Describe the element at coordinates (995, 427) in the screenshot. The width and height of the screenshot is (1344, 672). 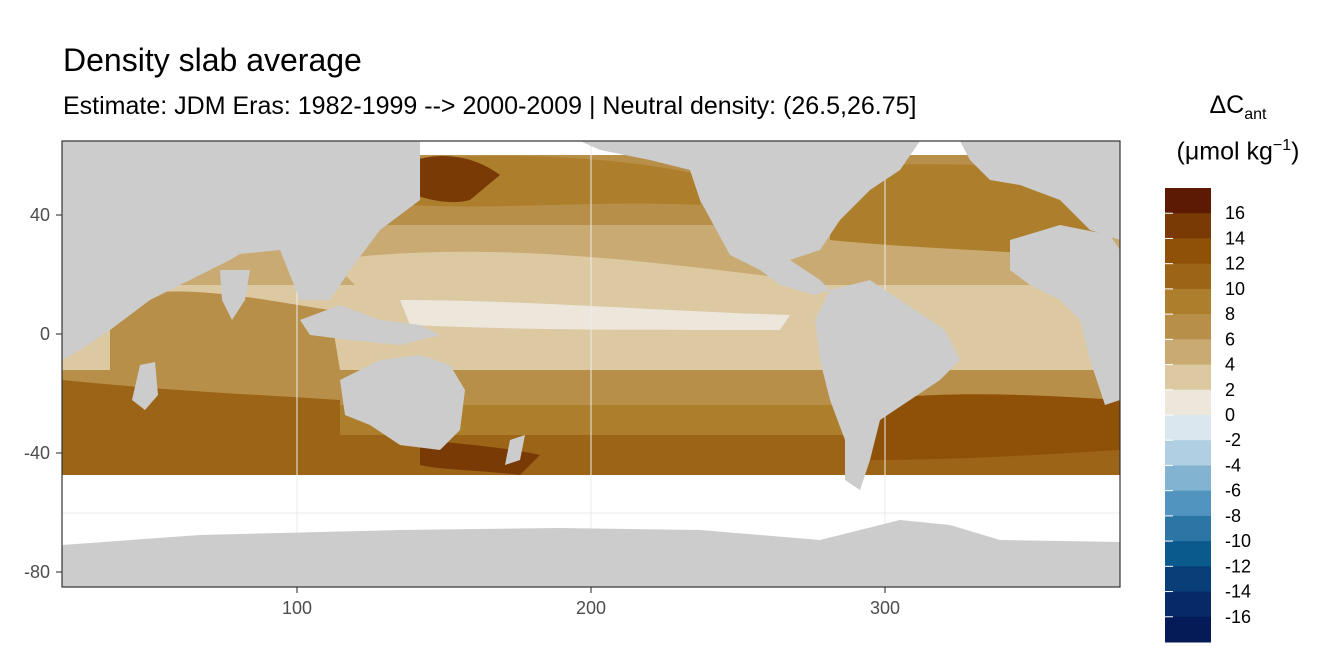
I see `south-atlantic-dark` at that location.